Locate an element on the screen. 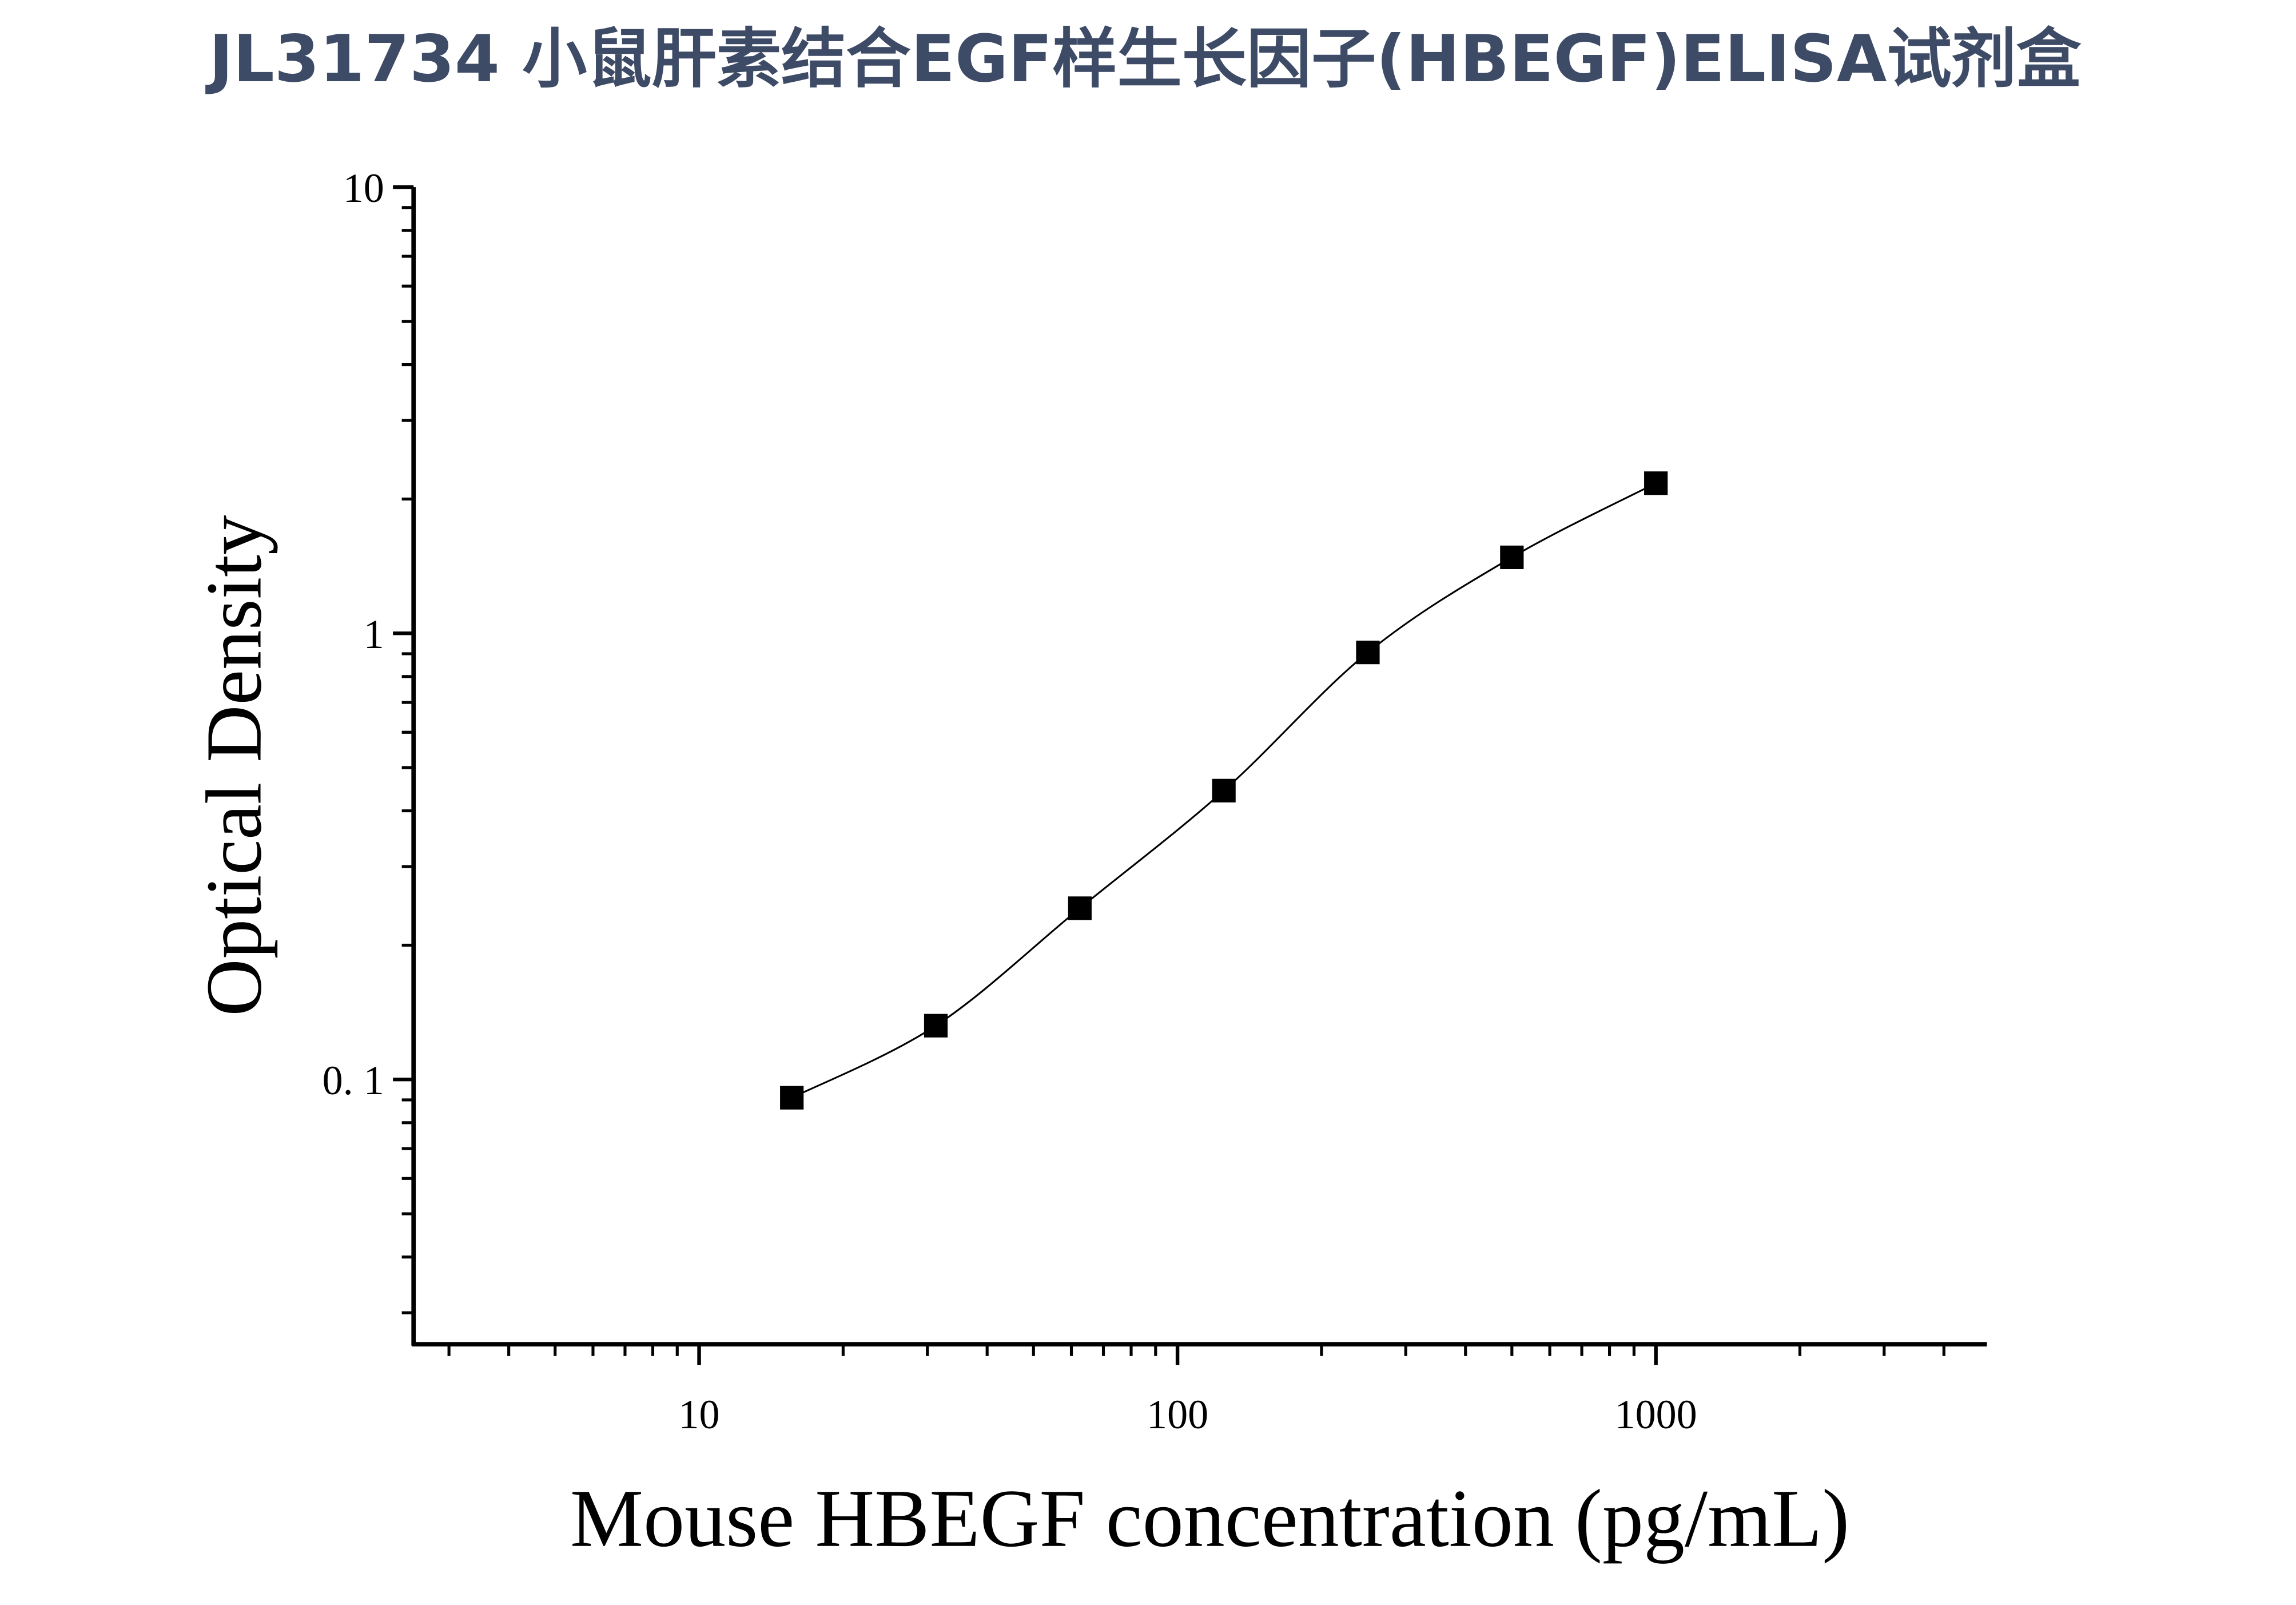 This screenshot has width=2296, height=1605. x-tick-label: 100 is located at coordinates (1177, 1414).